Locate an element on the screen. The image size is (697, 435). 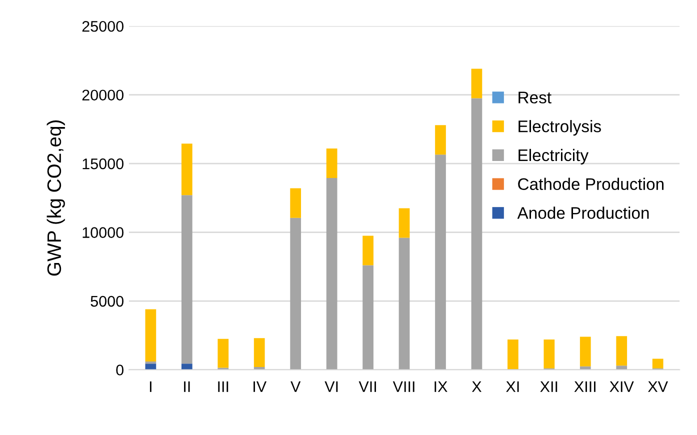
x-tick-label: VIII is located at coordinates (403, 386).